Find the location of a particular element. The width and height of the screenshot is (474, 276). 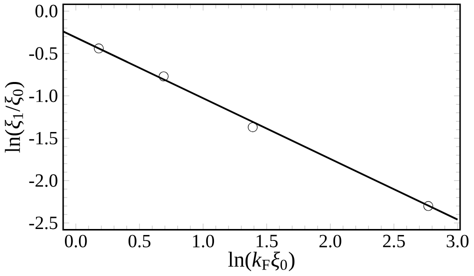

y-tick-label: -1.0 is located at coordinates (43, 96).